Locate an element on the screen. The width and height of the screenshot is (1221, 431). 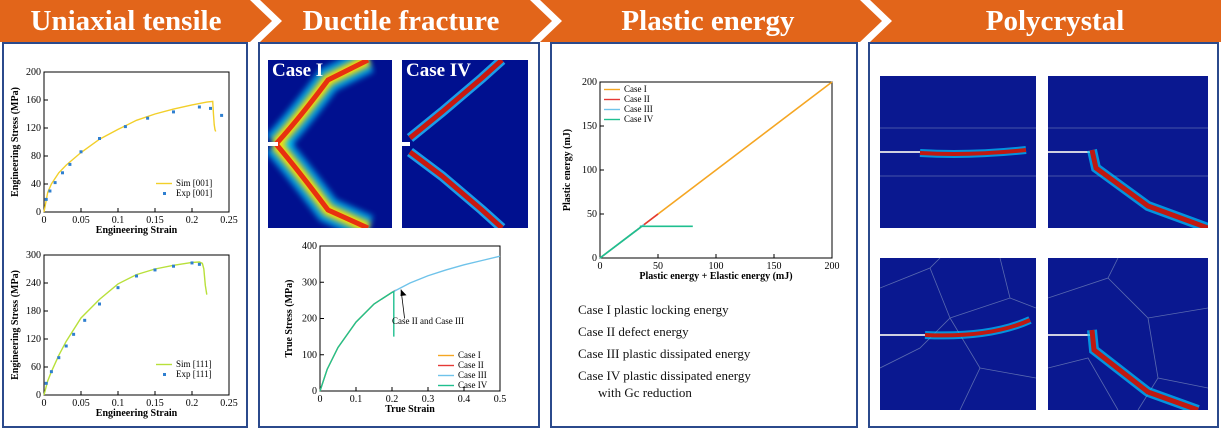
x-tick-label: 0.05 is located at coordinates (81, 403).